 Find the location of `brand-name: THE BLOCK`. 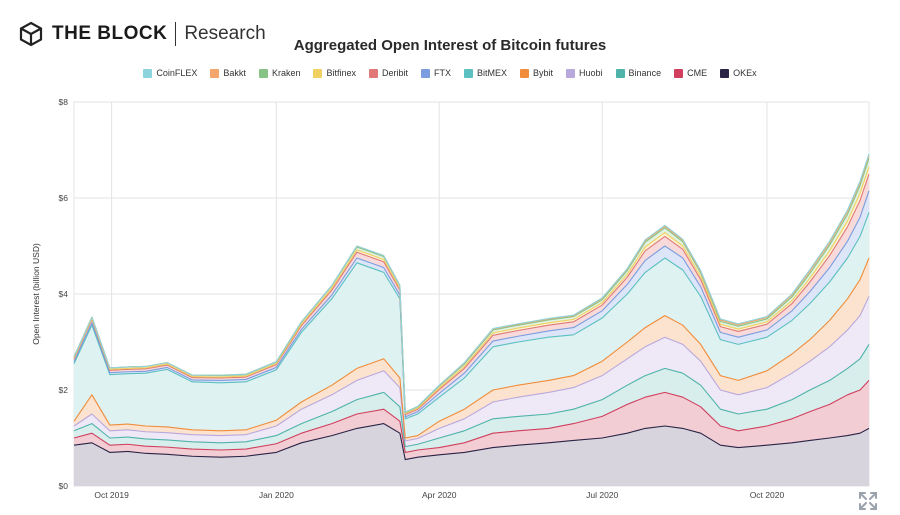

brand-name: THE BLOCK is located at coordinates (110, 33).